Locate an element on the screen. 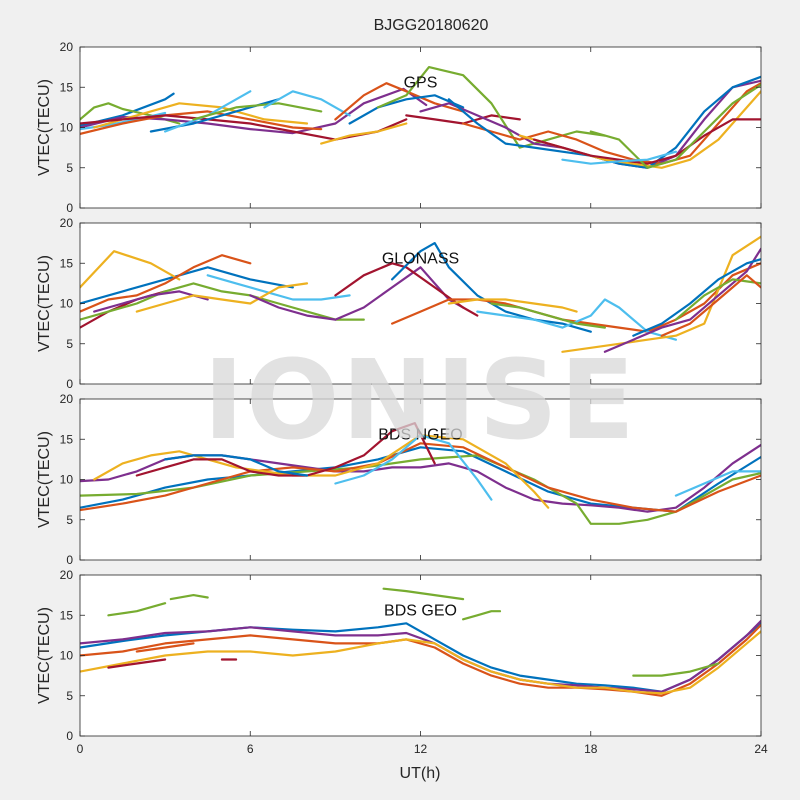 The image size is (800, 800). y-tick-label-bds-ngeo: 20 is located at coordinates (67, 399).